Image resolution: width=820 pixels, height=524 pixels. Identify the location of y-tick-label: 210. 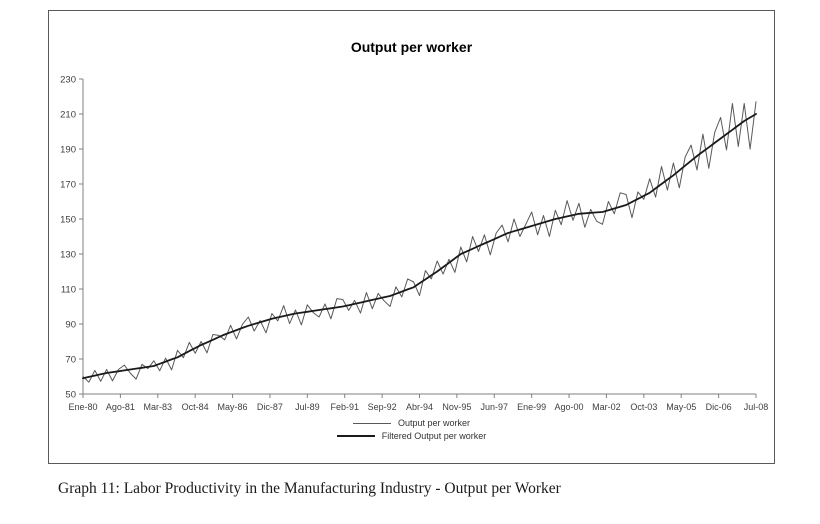
(68, 115).